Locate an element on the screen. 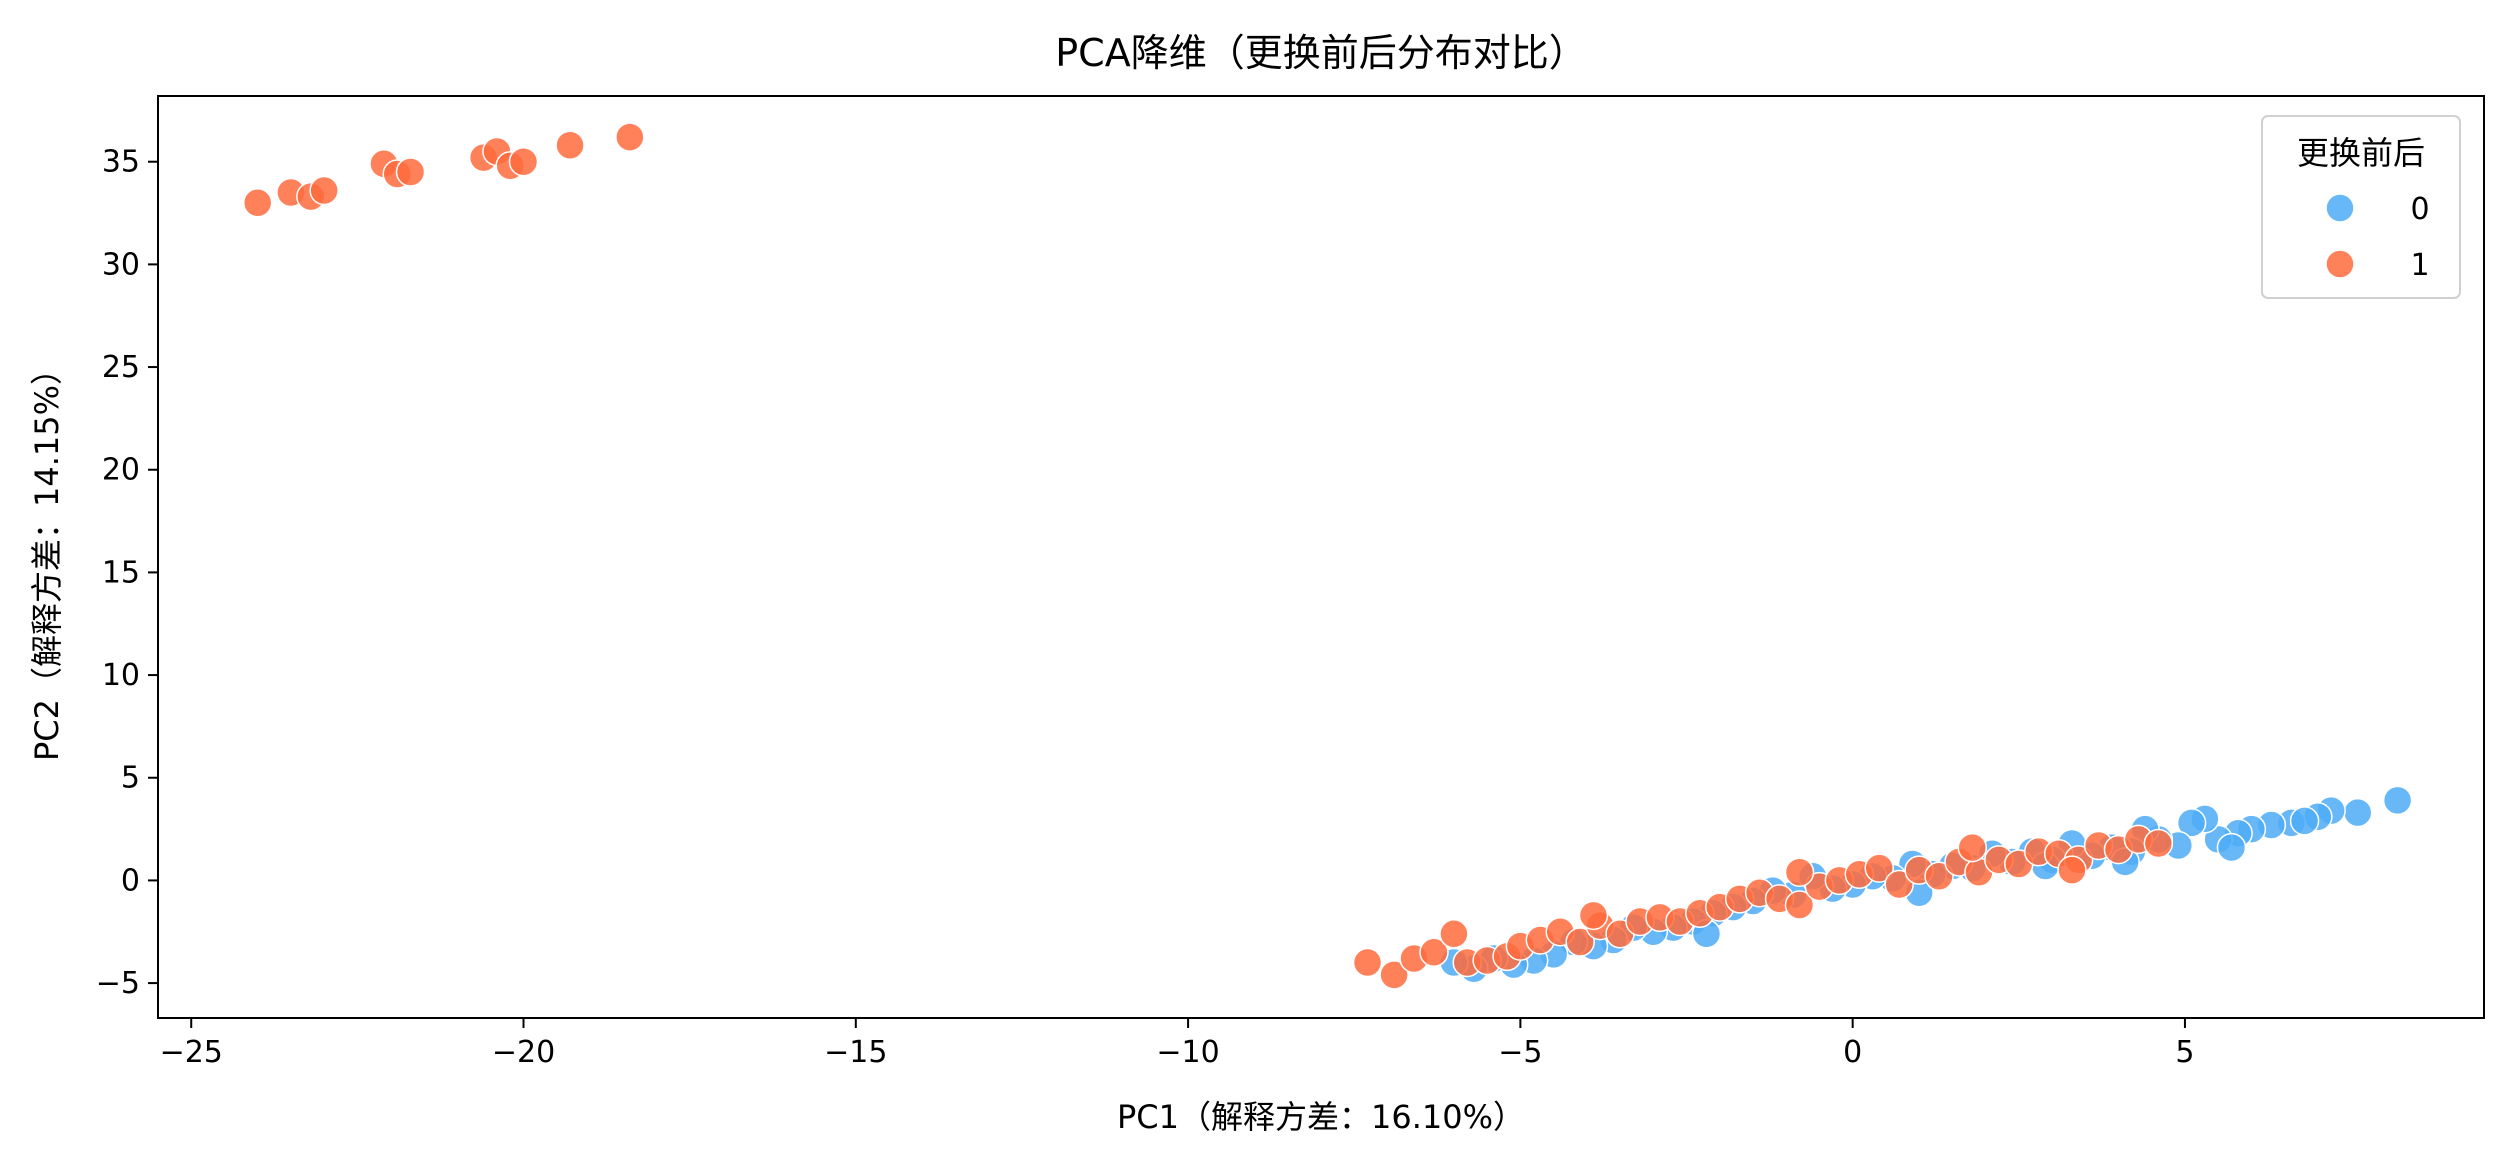 This screenshot has width=2512, height=1170. x-tick-label: 0 is located at coordinates (1852, 1052).